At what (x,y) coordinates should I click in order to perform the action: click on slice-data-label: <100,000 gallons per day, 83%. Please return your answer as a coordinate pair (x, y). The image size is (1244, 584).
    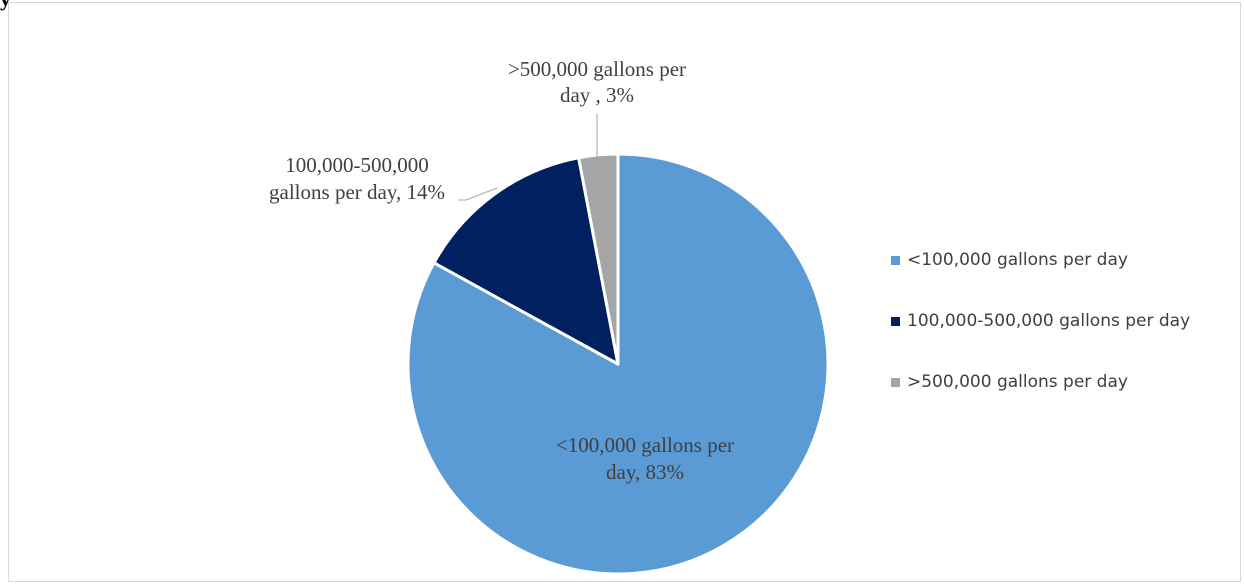
    Looking at the image, I should click on (645, 458).